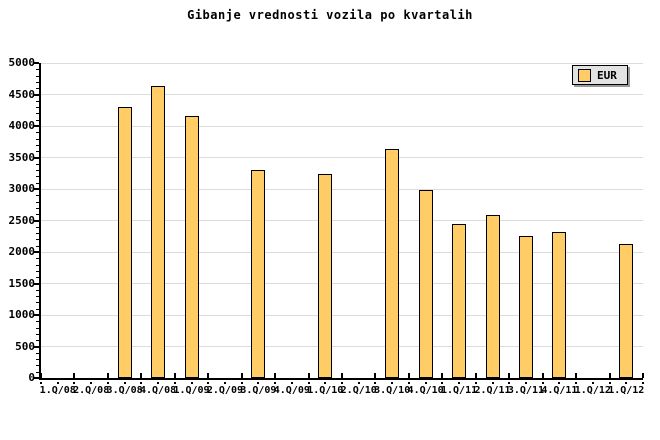 The height and width of the screenshot is (440, 660). I want to click on legend: EUR, so click(600, 75).